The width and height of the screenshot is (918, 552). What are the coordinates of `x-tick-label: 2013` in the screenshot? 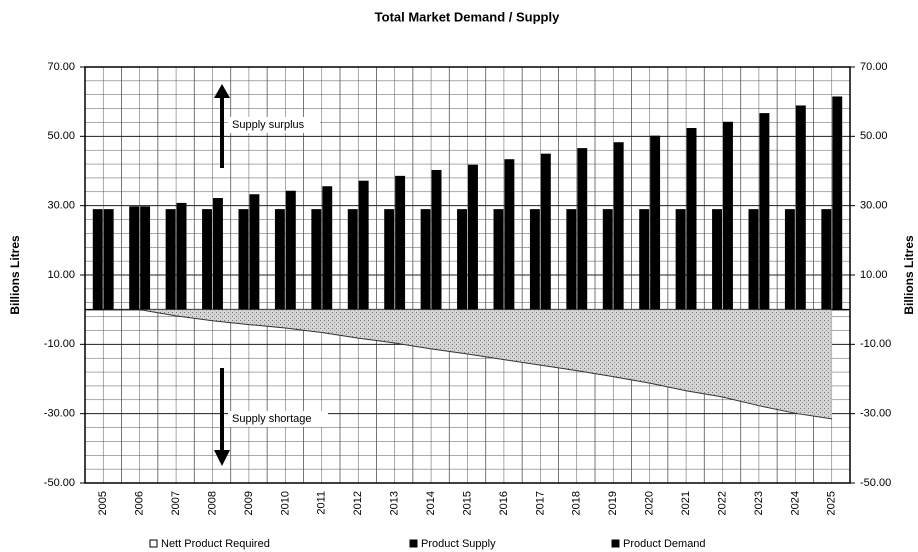 It's located at (395, 503).